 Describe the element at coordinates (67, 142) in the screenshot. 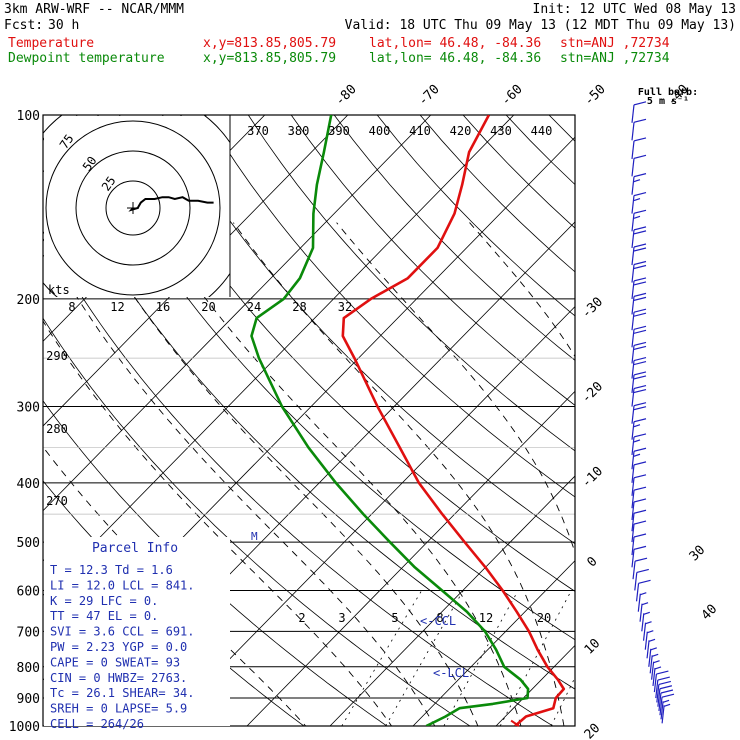

I see `hodograph-ring-label: 75` at that location.